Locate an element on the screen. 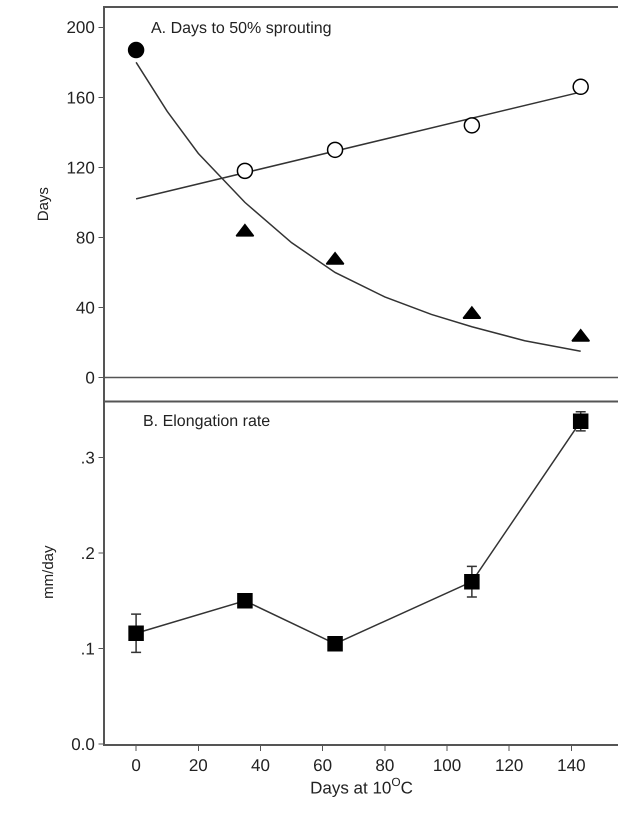 The width and height of the screenshot is (620, 819). y-tick-label: .2 is located at coordinates (87, 553).